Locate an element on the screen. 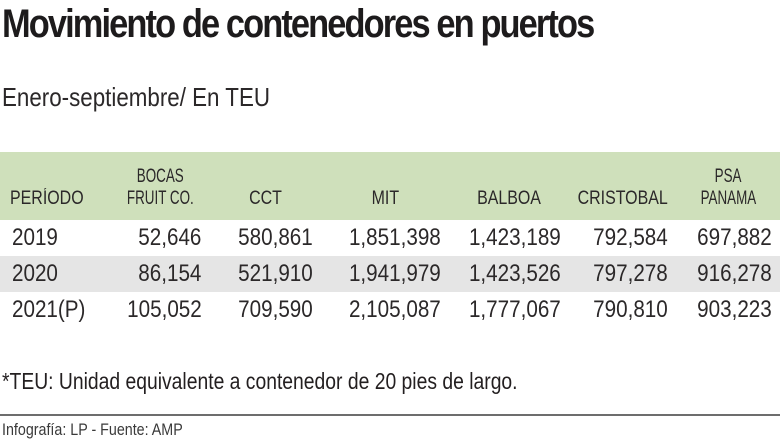  column-header-mit: MIT is located at coordinates (385, 198).